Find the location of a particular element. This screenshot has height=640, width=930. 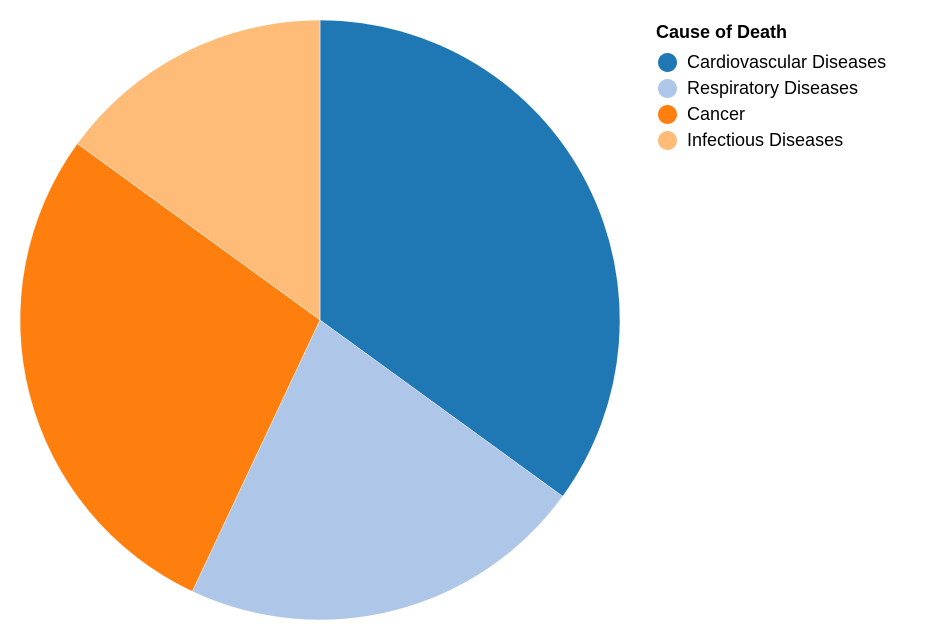

legend-label-cardiovascular: Cardiovascular Diseases is located at coordinates (787, 61).